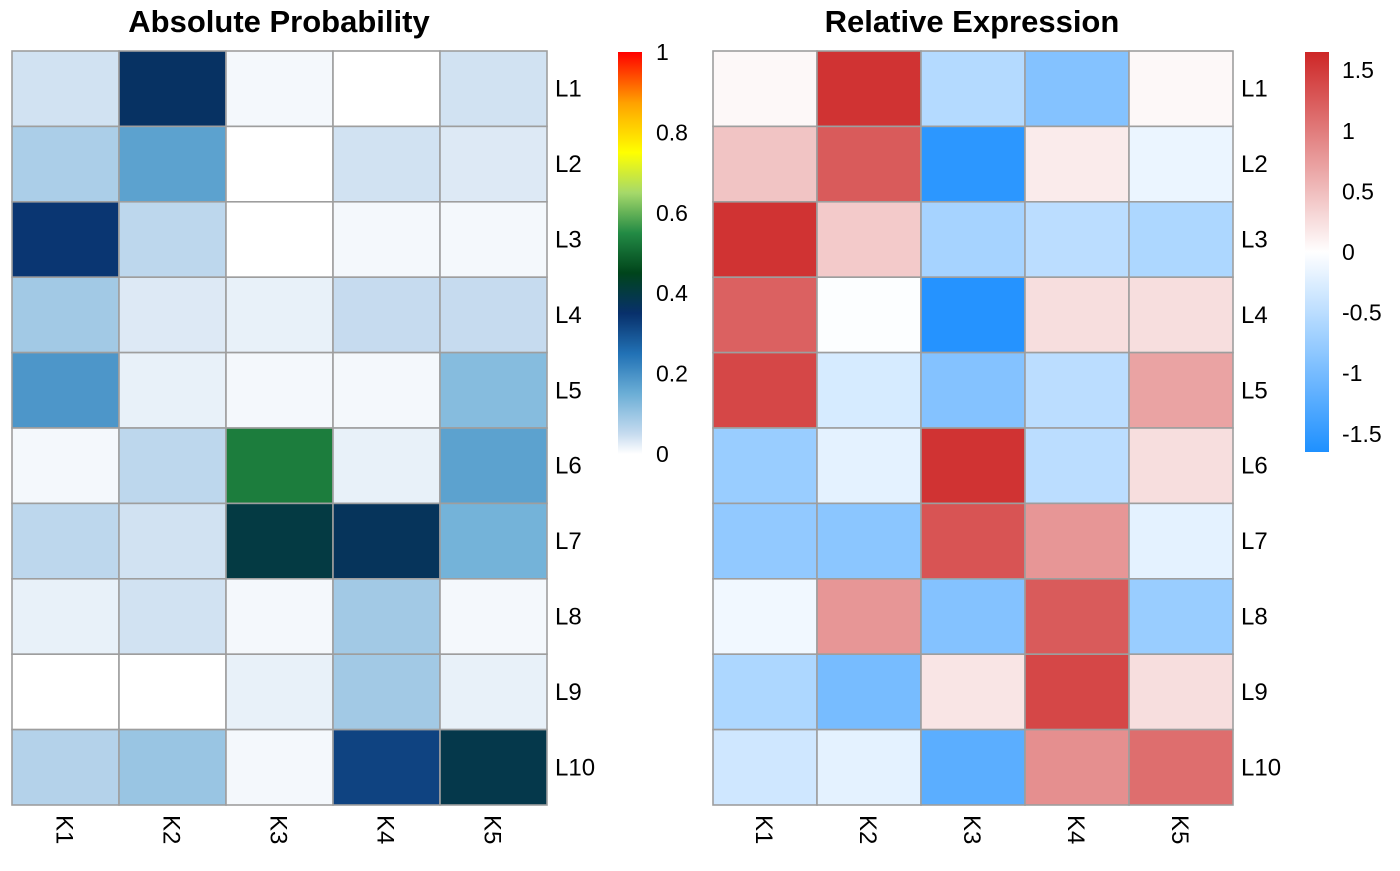 This screenshot has height=871, width=1400. I want to click on row-label: L3, so click(568, 240).